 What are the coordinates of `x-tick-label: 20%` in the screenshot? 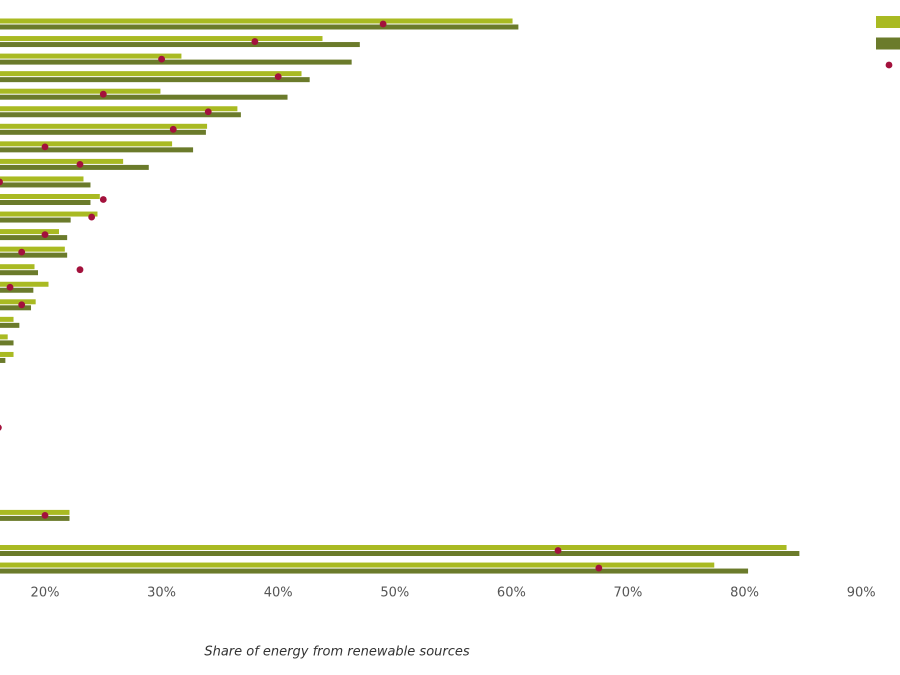 It's located at (45, 593).